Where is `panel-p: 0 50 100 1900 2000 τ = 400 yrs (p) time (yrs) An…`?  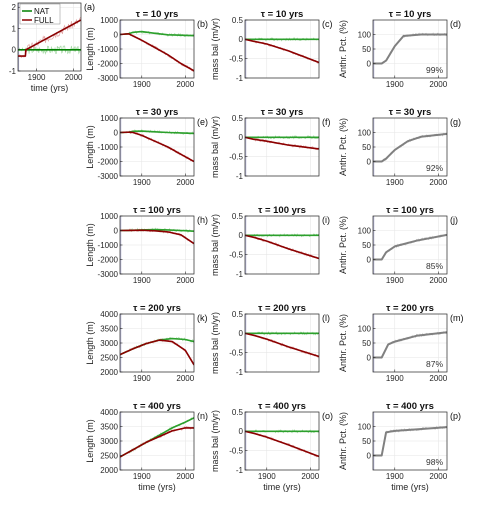 panel-p: 0 50 100 1900 2000 τ = 400 yrs (p) time (yrs) An… is located at coordinates (399, 446).